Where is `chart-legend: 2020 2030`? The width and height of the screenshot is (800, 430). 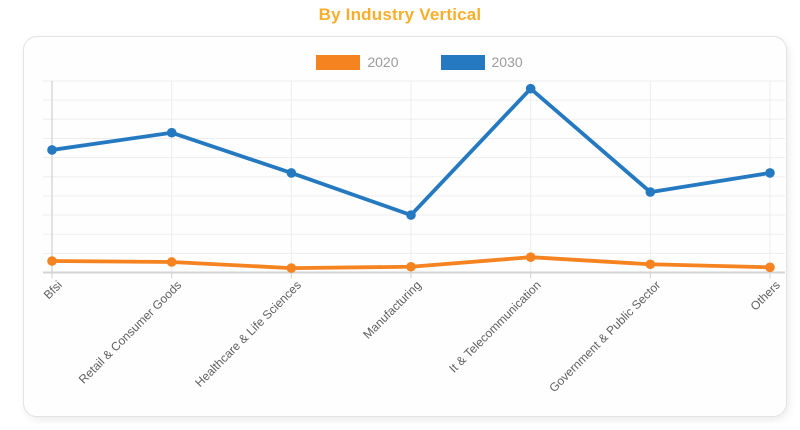 chart-legend: 2020 2030 is located at coordinates (419, 62).